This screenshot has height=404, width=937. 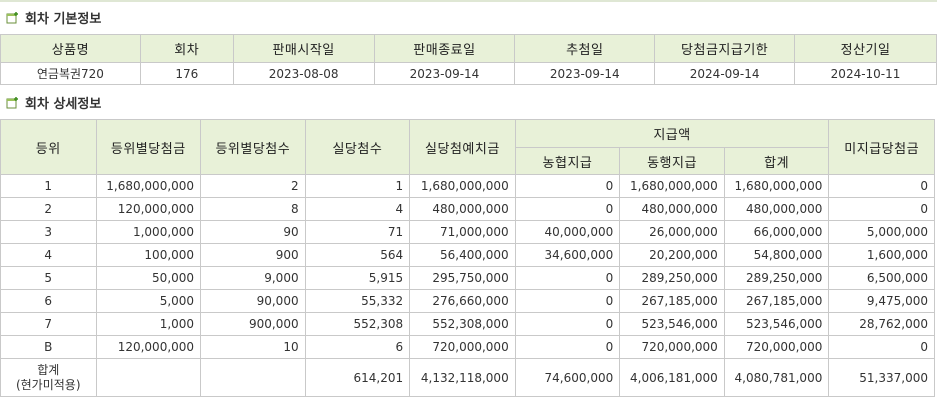 What do you see at coordinates (48, 384) in the screenshot?
I see `summary-label-line2: (현가미적용)` at bounding box center [48, 384].